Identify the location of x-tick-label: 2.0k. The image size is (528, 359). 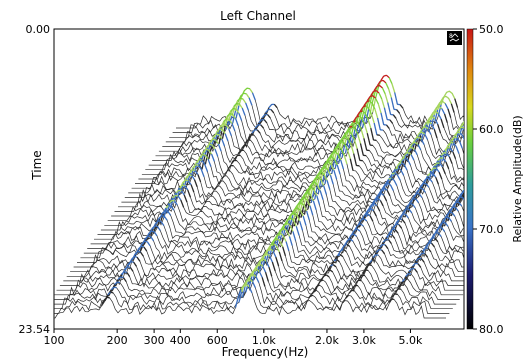
(327, 340).